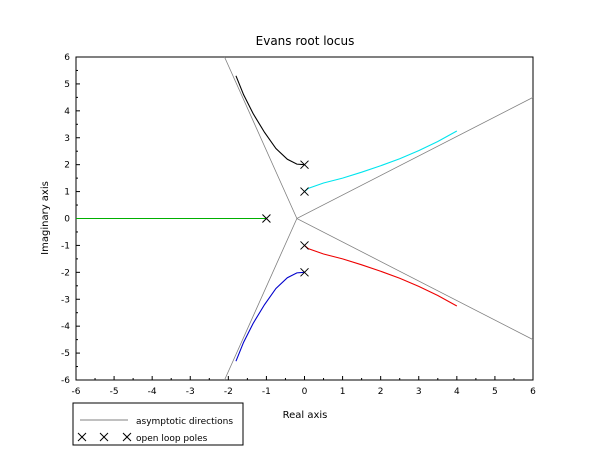 The width and height of the screenshot is (610, 460). Describe the element at coordinates (67, 58) in the screenshot. I see `y-tick-label: 6` at that location.